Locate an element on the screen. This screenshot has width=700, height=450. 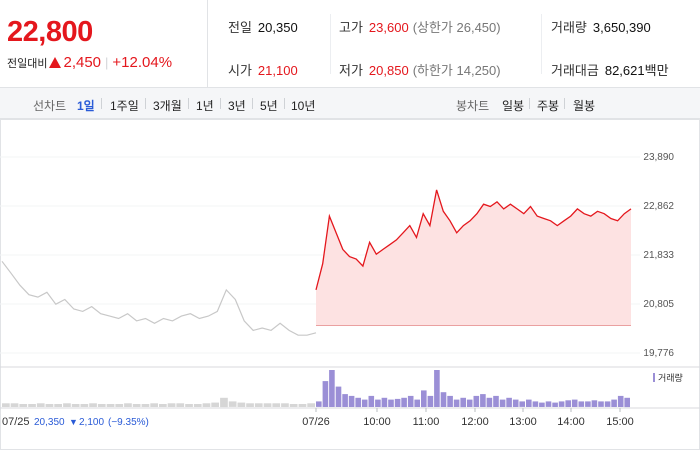
volume-bars is located at coordinates (316, 389).